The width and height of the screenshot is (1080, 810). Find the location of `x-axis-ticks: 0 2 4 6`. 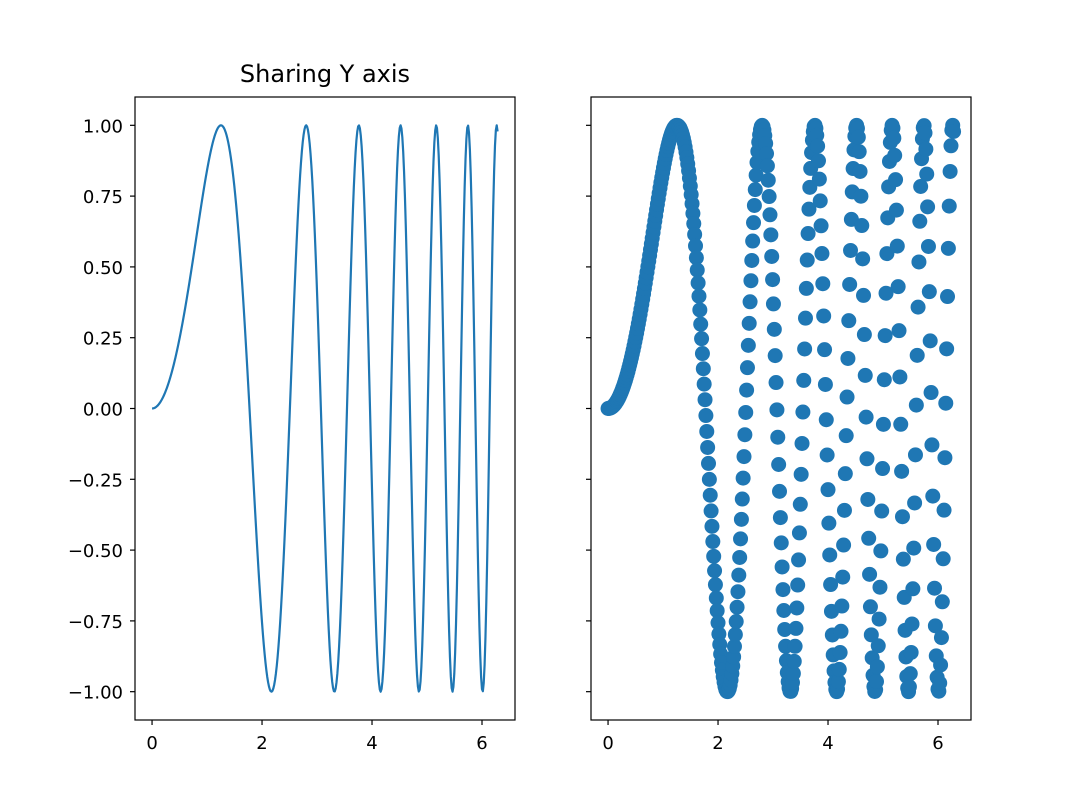

x-axis-ticks: 0 2 4 6 is located at coordinates (317, 737).